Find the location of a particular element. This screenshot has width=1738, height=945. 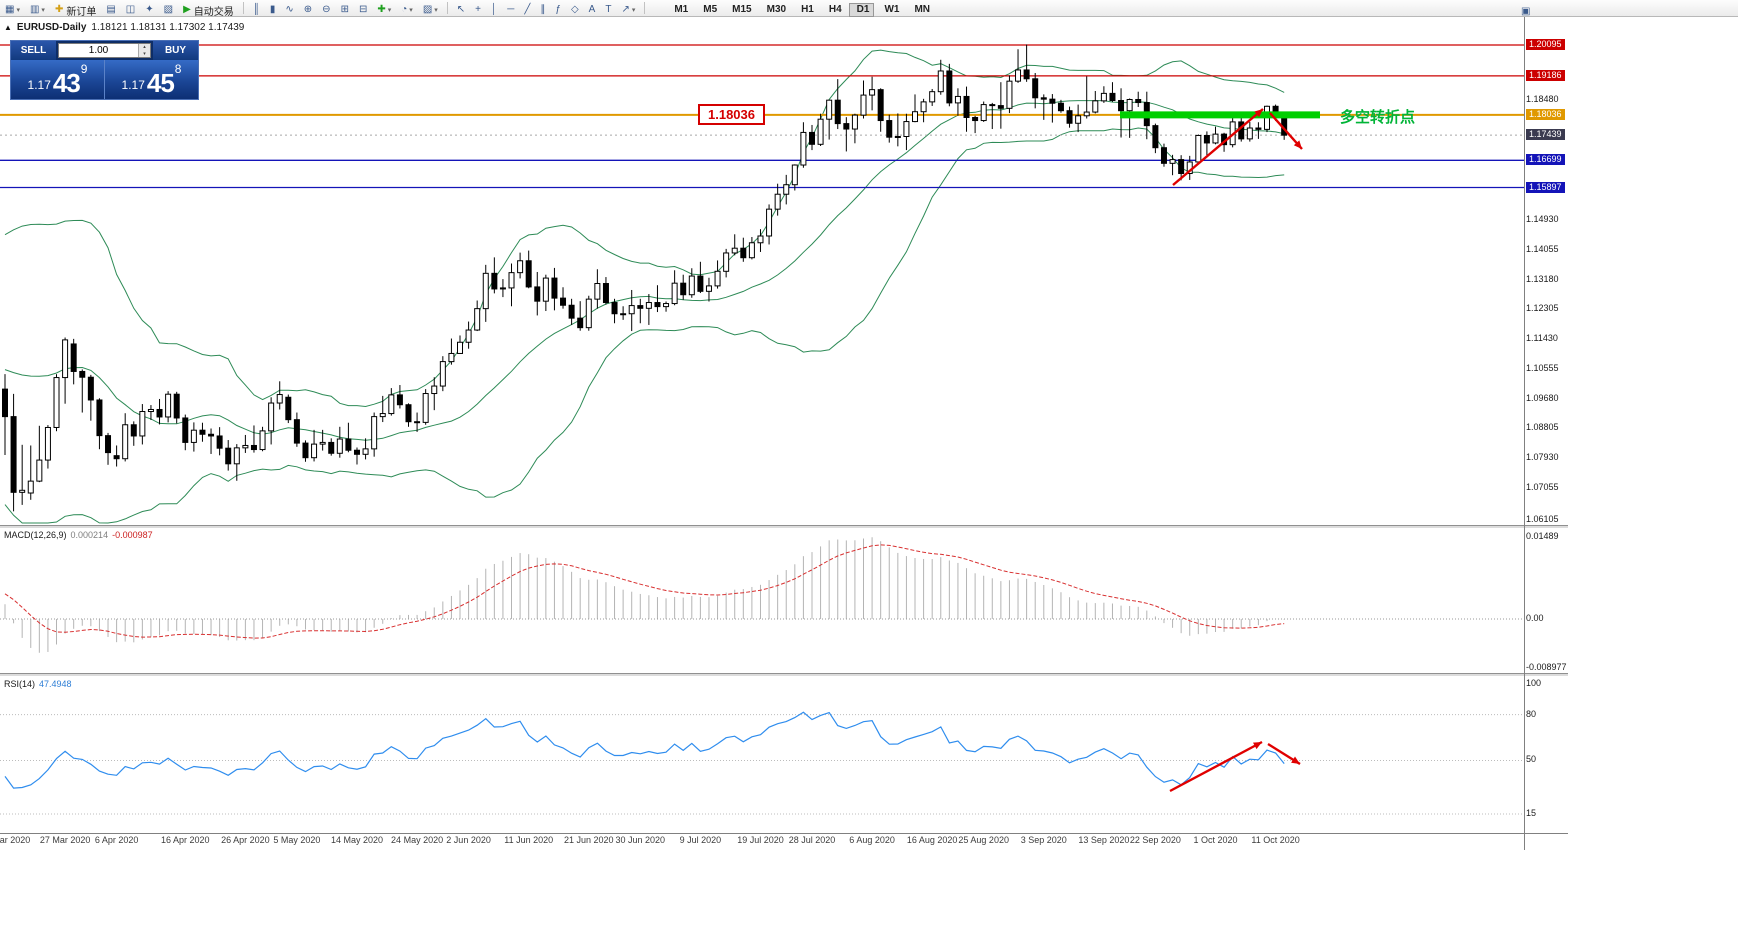

one-click-trading-panel: SELL ▴ ▾ BUY 1.17 43 9 1.17 is located at coordinates (104, 70).